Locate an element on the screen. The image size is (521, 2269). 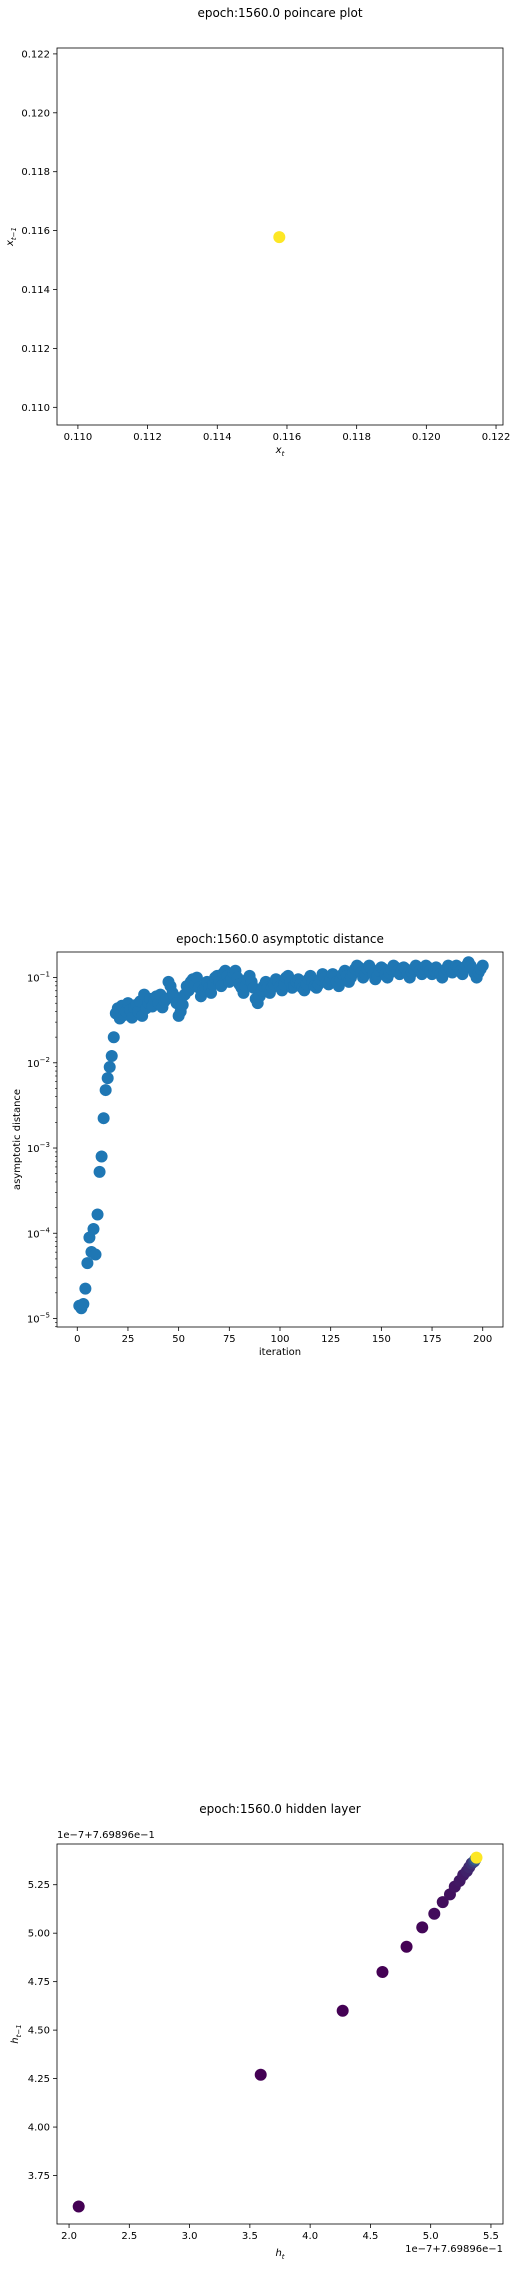
asymptotic-ytick-label: 10⁻² is located at coordinates (38, 1063).